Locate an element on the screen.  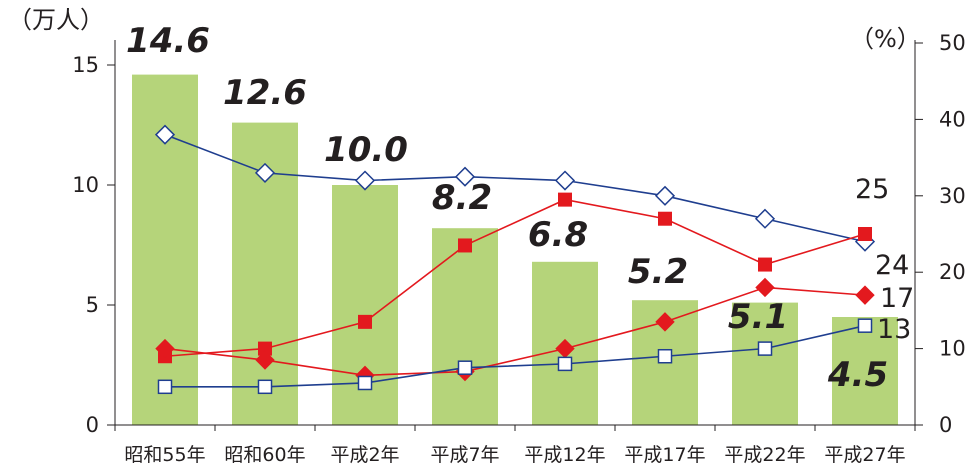
right-tick-label: 40 is located at coordinates (952, 119).